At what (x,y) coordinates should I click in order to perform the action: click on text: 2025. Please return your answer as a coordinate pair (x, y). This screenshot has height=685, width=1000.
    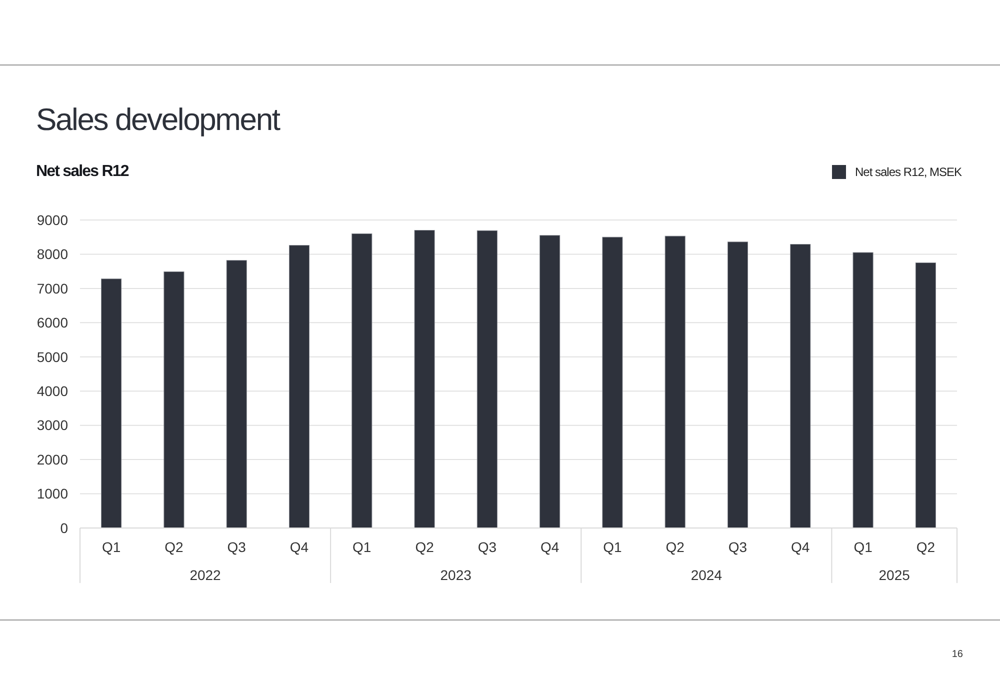
    Looking at the image, I should click on (894, 575).